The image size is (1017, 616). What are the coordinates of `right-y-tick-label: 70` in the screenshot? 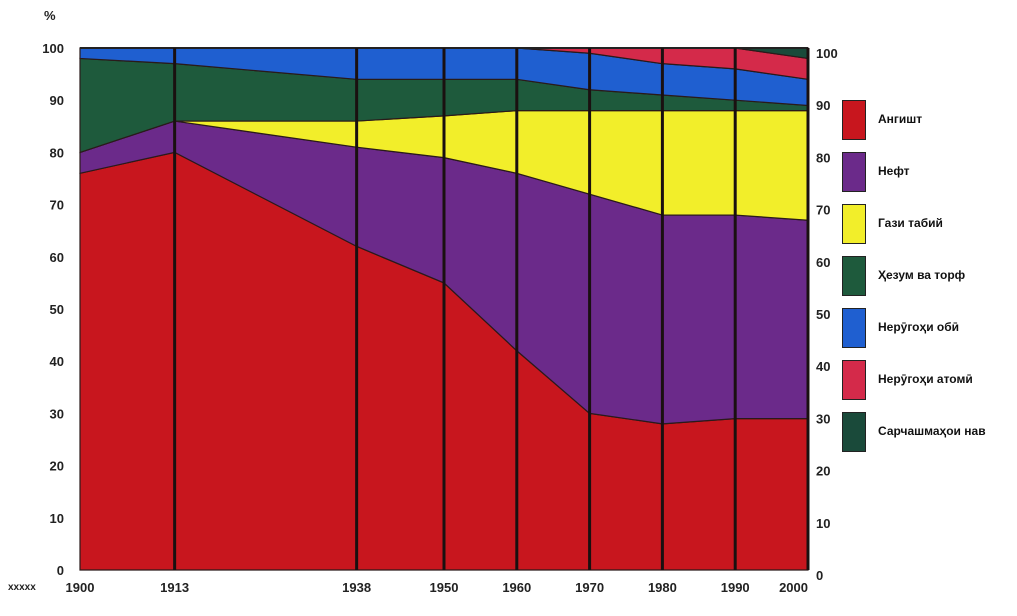 It's located at (823, 210).